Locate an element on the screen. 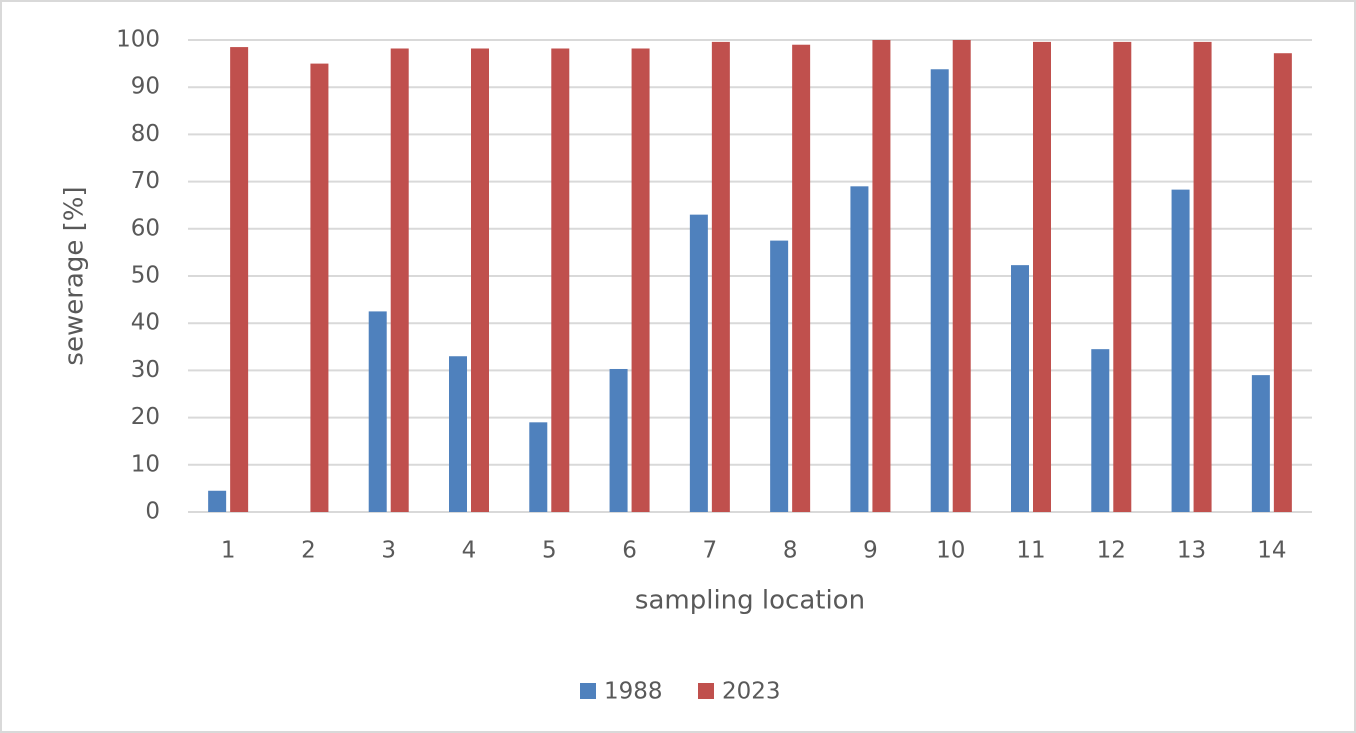 This screenshot has height=733, width=1356. x-tick-label: 12 is located at coordinates (1111, 551).